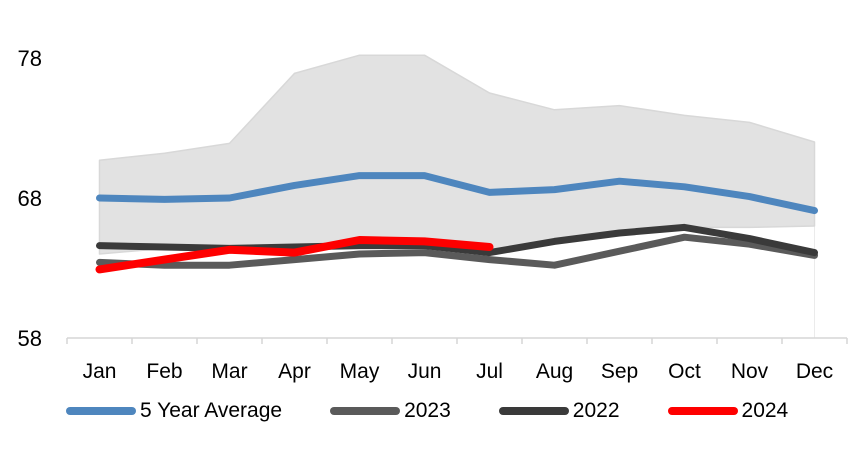 The height and width of the screenshot is (458, 852). Describe the element at coordinates (765, 410) in the screenshot. I see `legend-label: 2024` at that location.